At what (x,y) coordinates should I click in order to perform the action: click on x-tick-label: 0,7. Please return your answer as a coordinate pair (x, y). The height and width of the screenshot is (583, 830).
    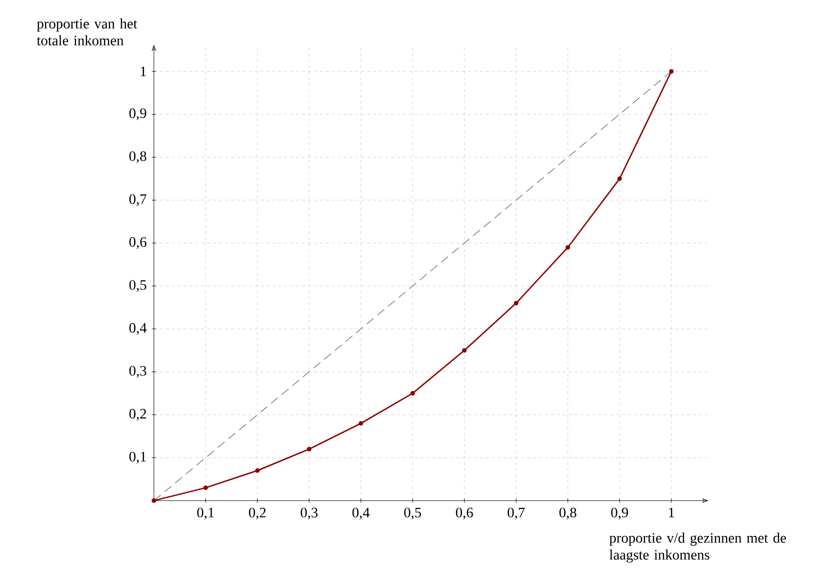
    Looking at the image, I should click on (516, 514).